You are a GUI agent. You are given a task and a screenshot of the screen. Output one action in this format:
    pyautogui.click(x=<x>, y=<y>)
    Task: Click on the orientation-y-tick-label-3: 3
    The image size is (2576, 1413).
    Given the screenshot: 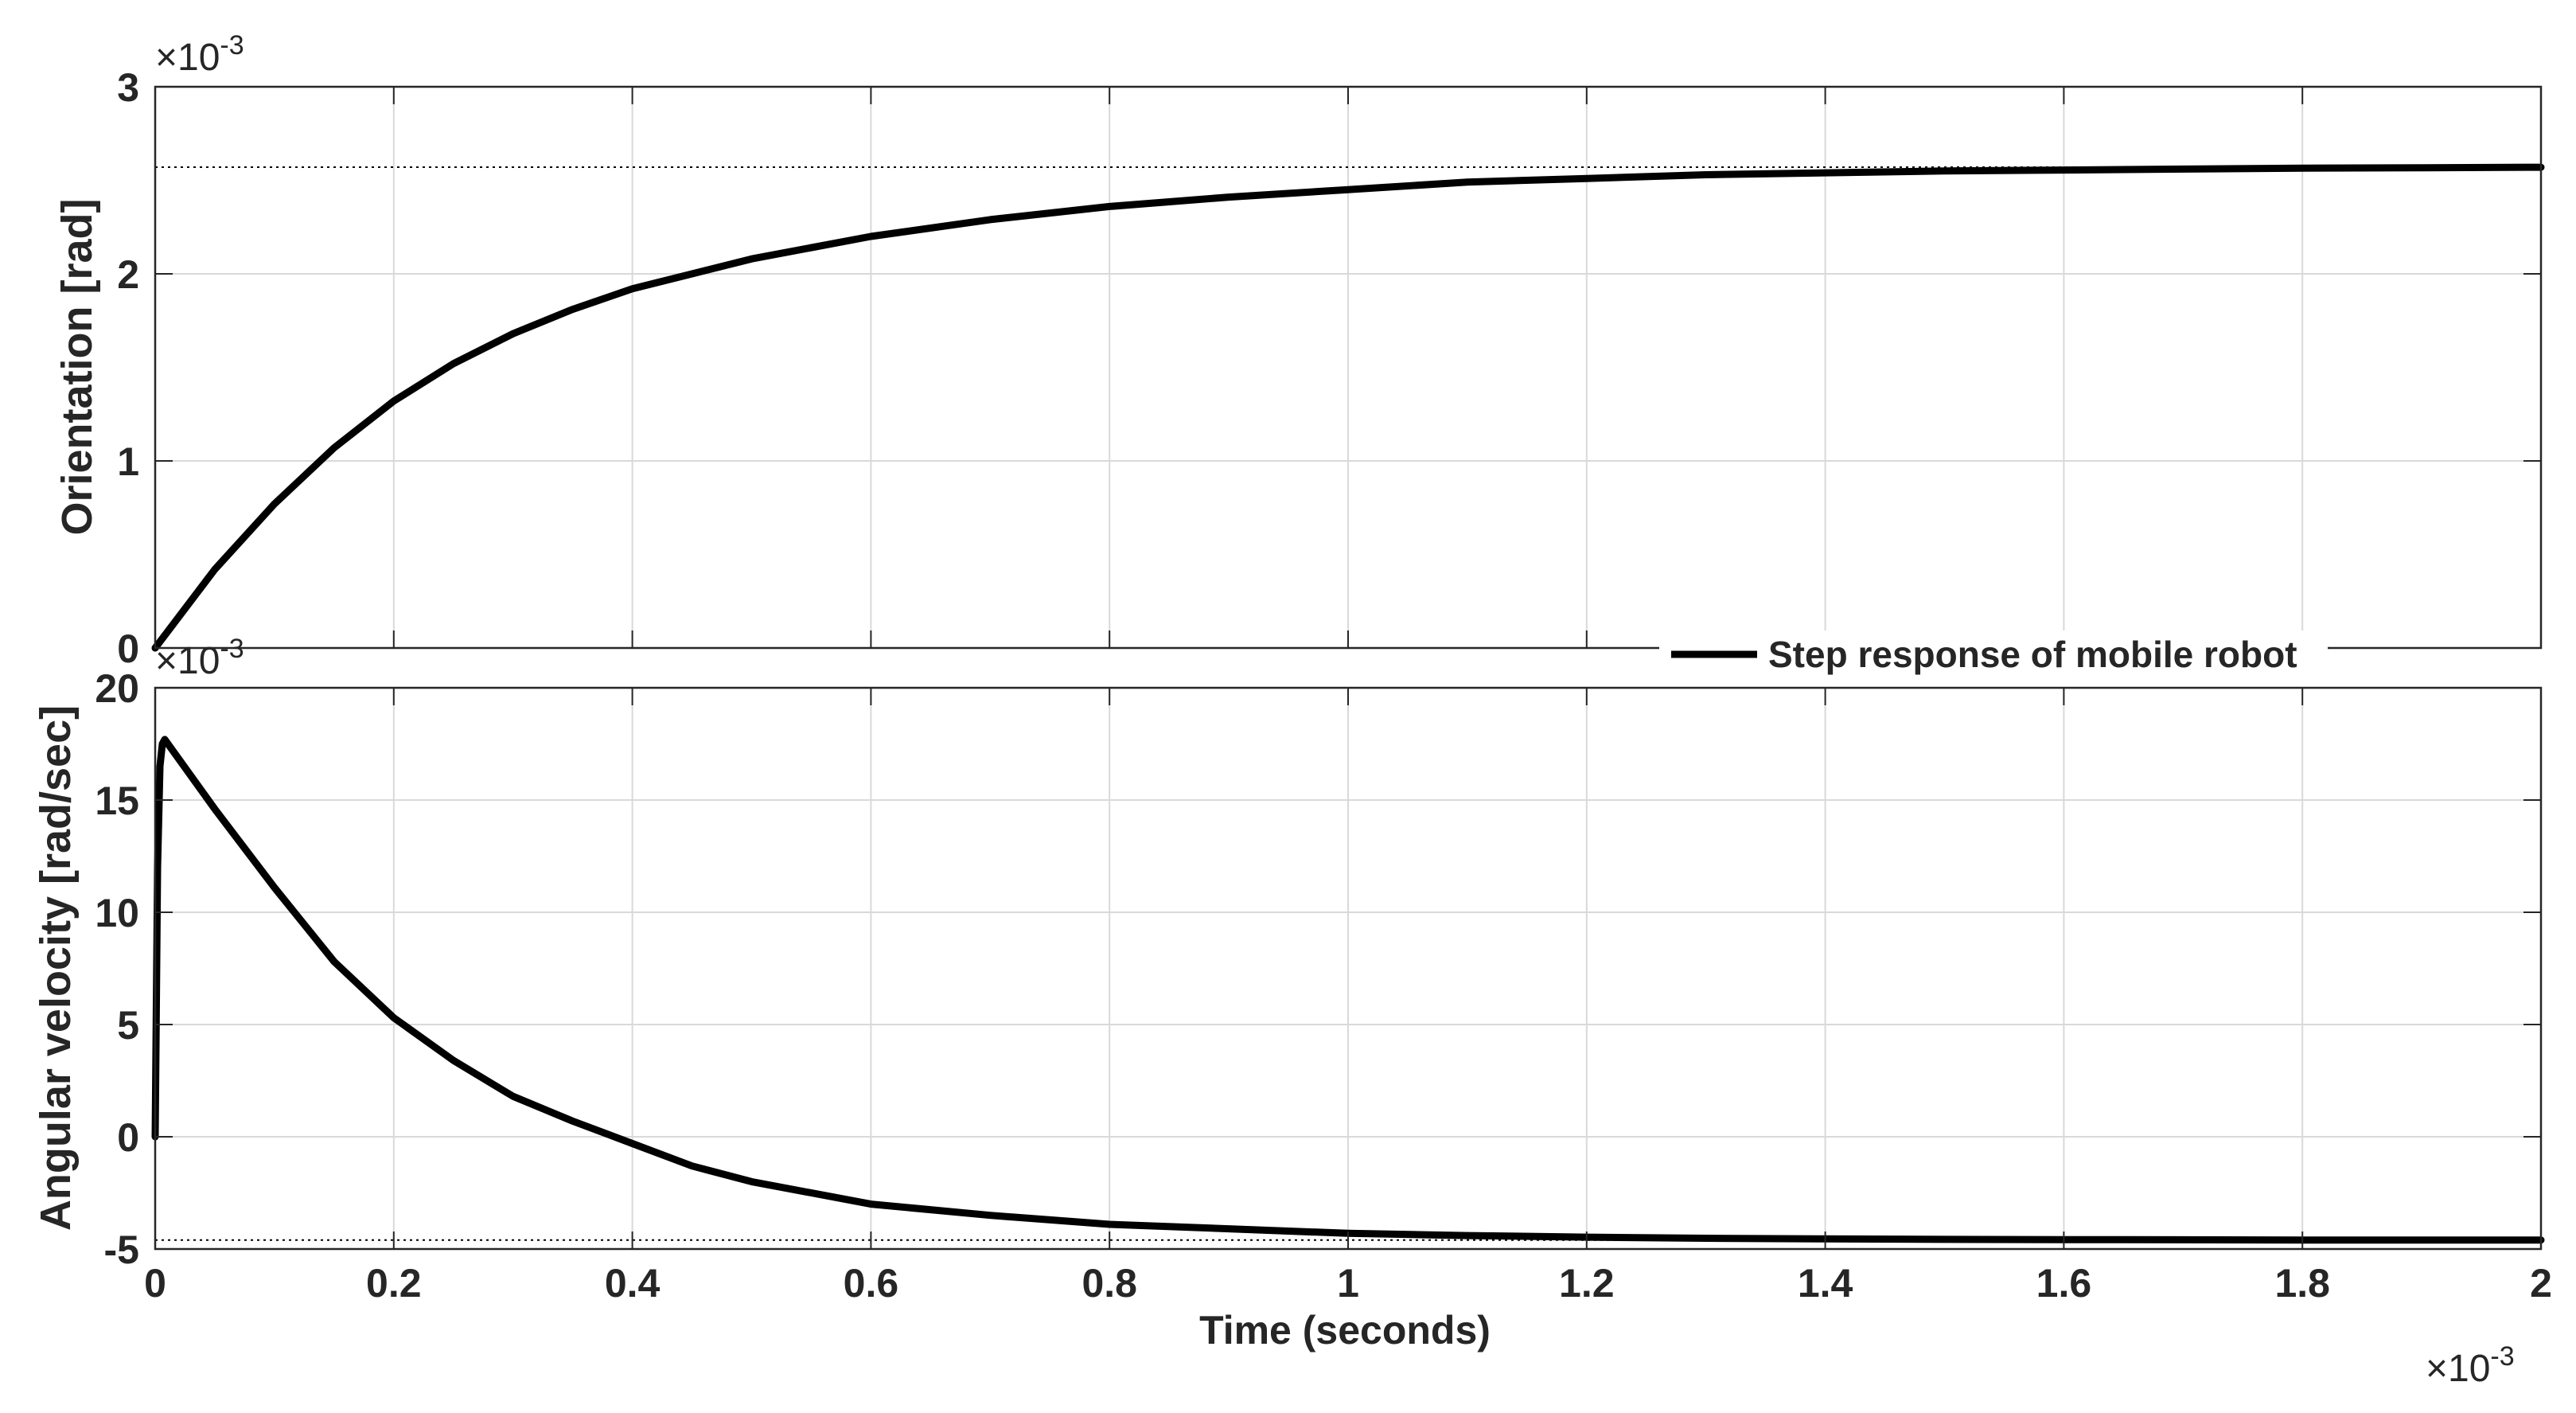 What is the action you would take?
    pyautogui.click(x=128, y=88)
    